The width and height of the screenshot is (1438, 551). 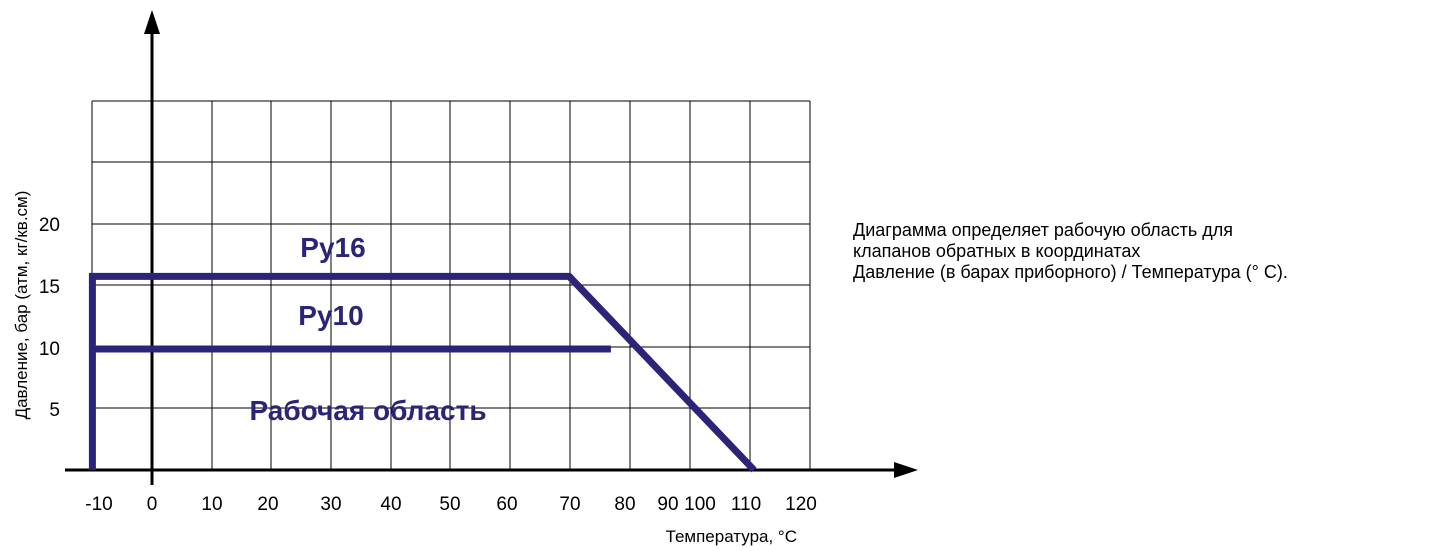 I want to click on x-tick-label: 50, so click(x=449, y=504).